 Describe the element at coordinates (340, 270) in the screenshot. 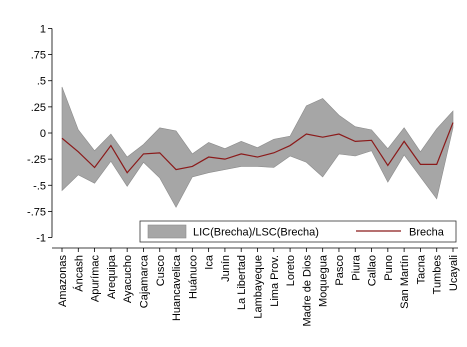

I see `x-tick-label-17: Pasco` at that location.